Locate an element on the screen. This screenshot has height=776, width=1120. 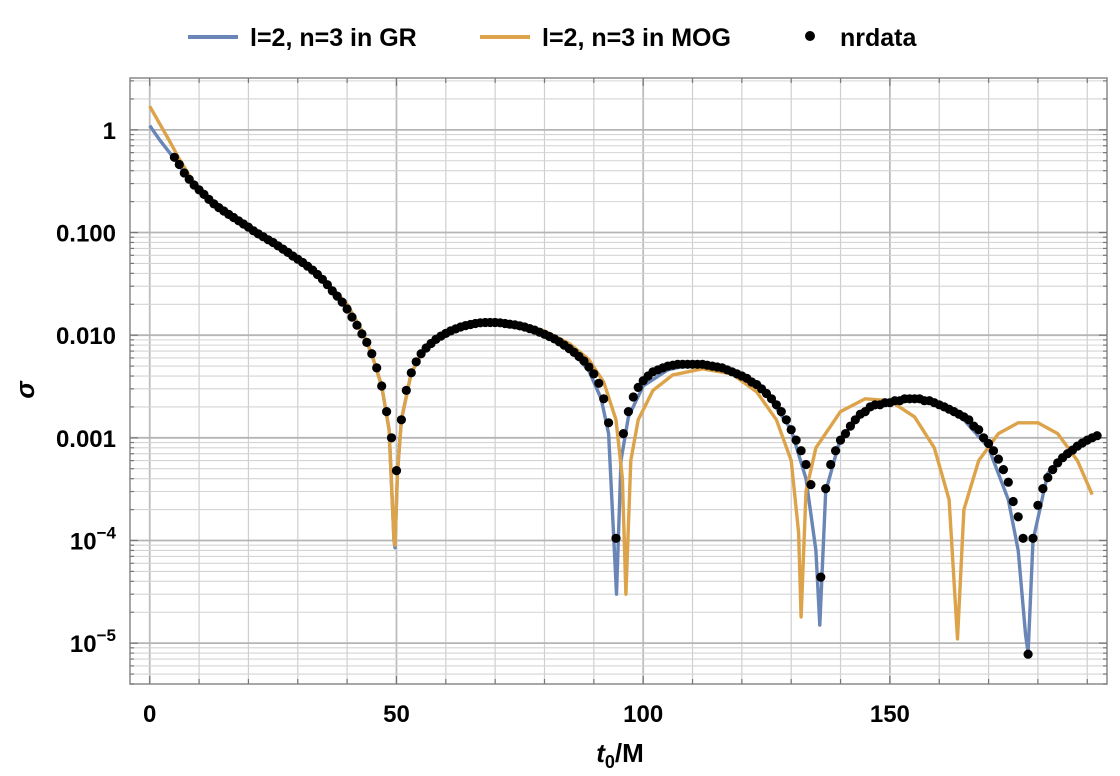
legend: l=2, n=3 in GR l=2, n=3 in MOG nrdata is located at coordinates (553, 38).